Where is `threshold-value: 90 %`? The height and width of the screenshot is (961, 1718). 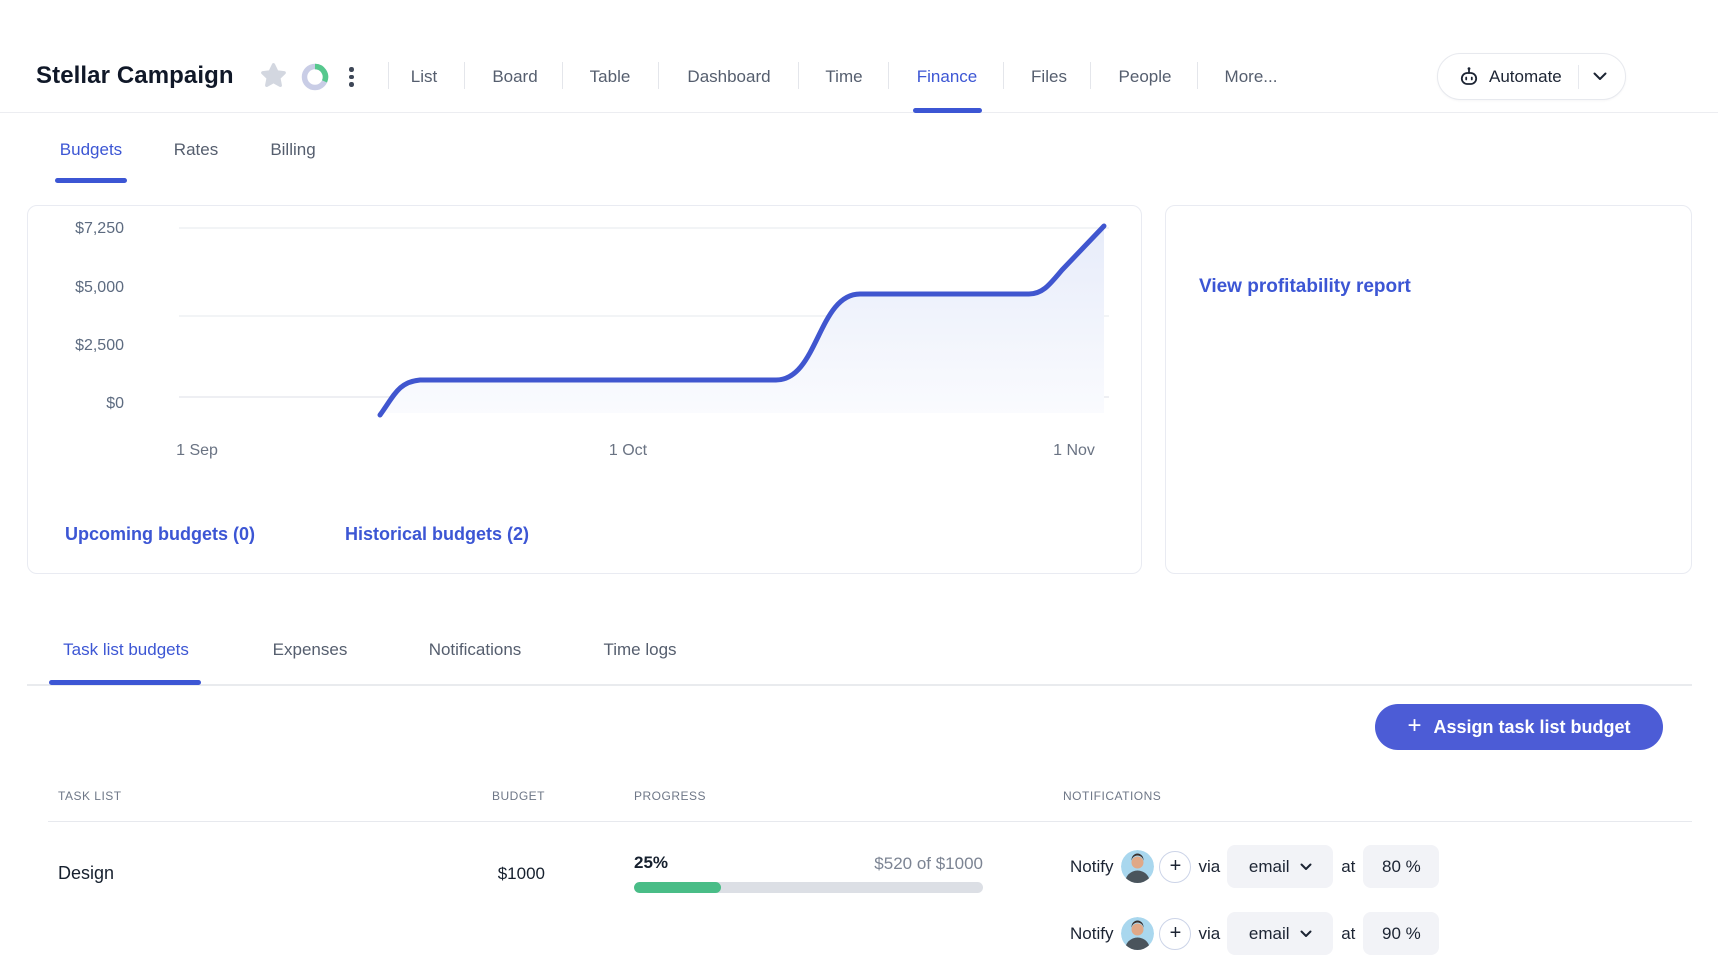 threshold-value: 90 % is located at coordinates (1401, 933).